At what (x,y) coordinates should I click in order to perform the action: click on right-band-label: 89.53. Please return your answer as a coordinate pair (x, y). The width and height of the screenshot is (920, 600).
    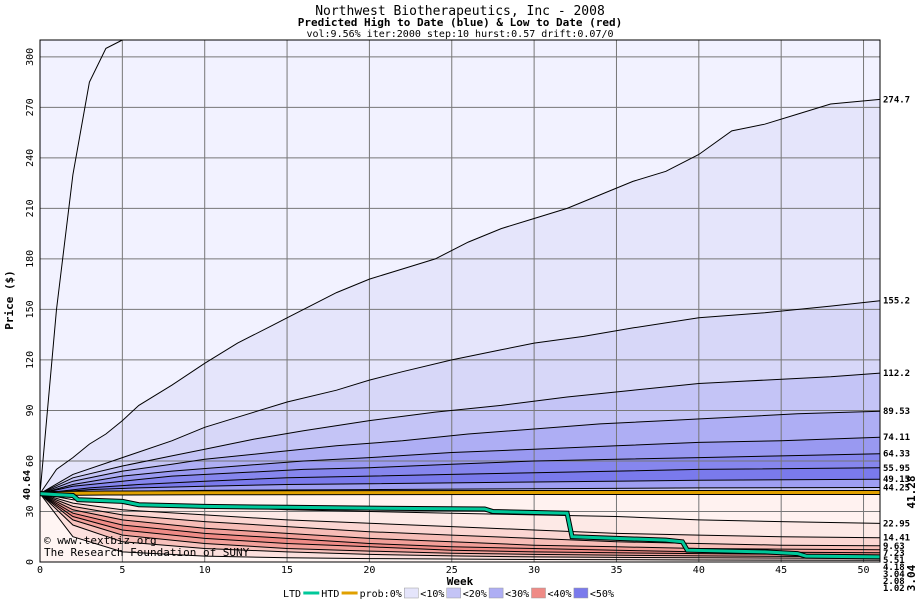
    Looking at the image, I should click on (896, 412).